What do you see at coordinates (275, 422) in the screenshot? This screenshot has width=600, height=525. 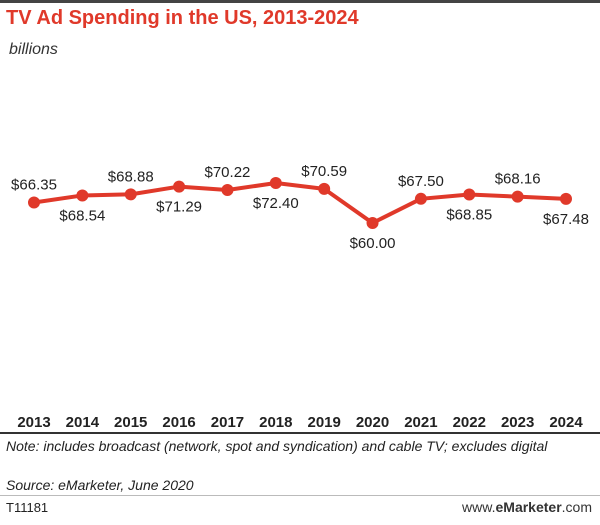 I see `x-tick-label-2018: 2018` at bounding box center [275, 422].